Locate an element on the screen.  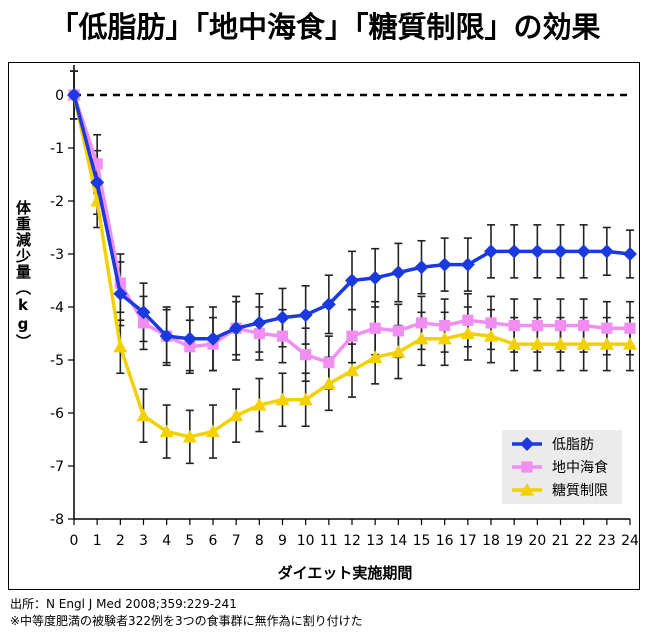
source-citation: 出所：N Engl J Med 2008;359:229-241 is located at coordinates (123, 604).